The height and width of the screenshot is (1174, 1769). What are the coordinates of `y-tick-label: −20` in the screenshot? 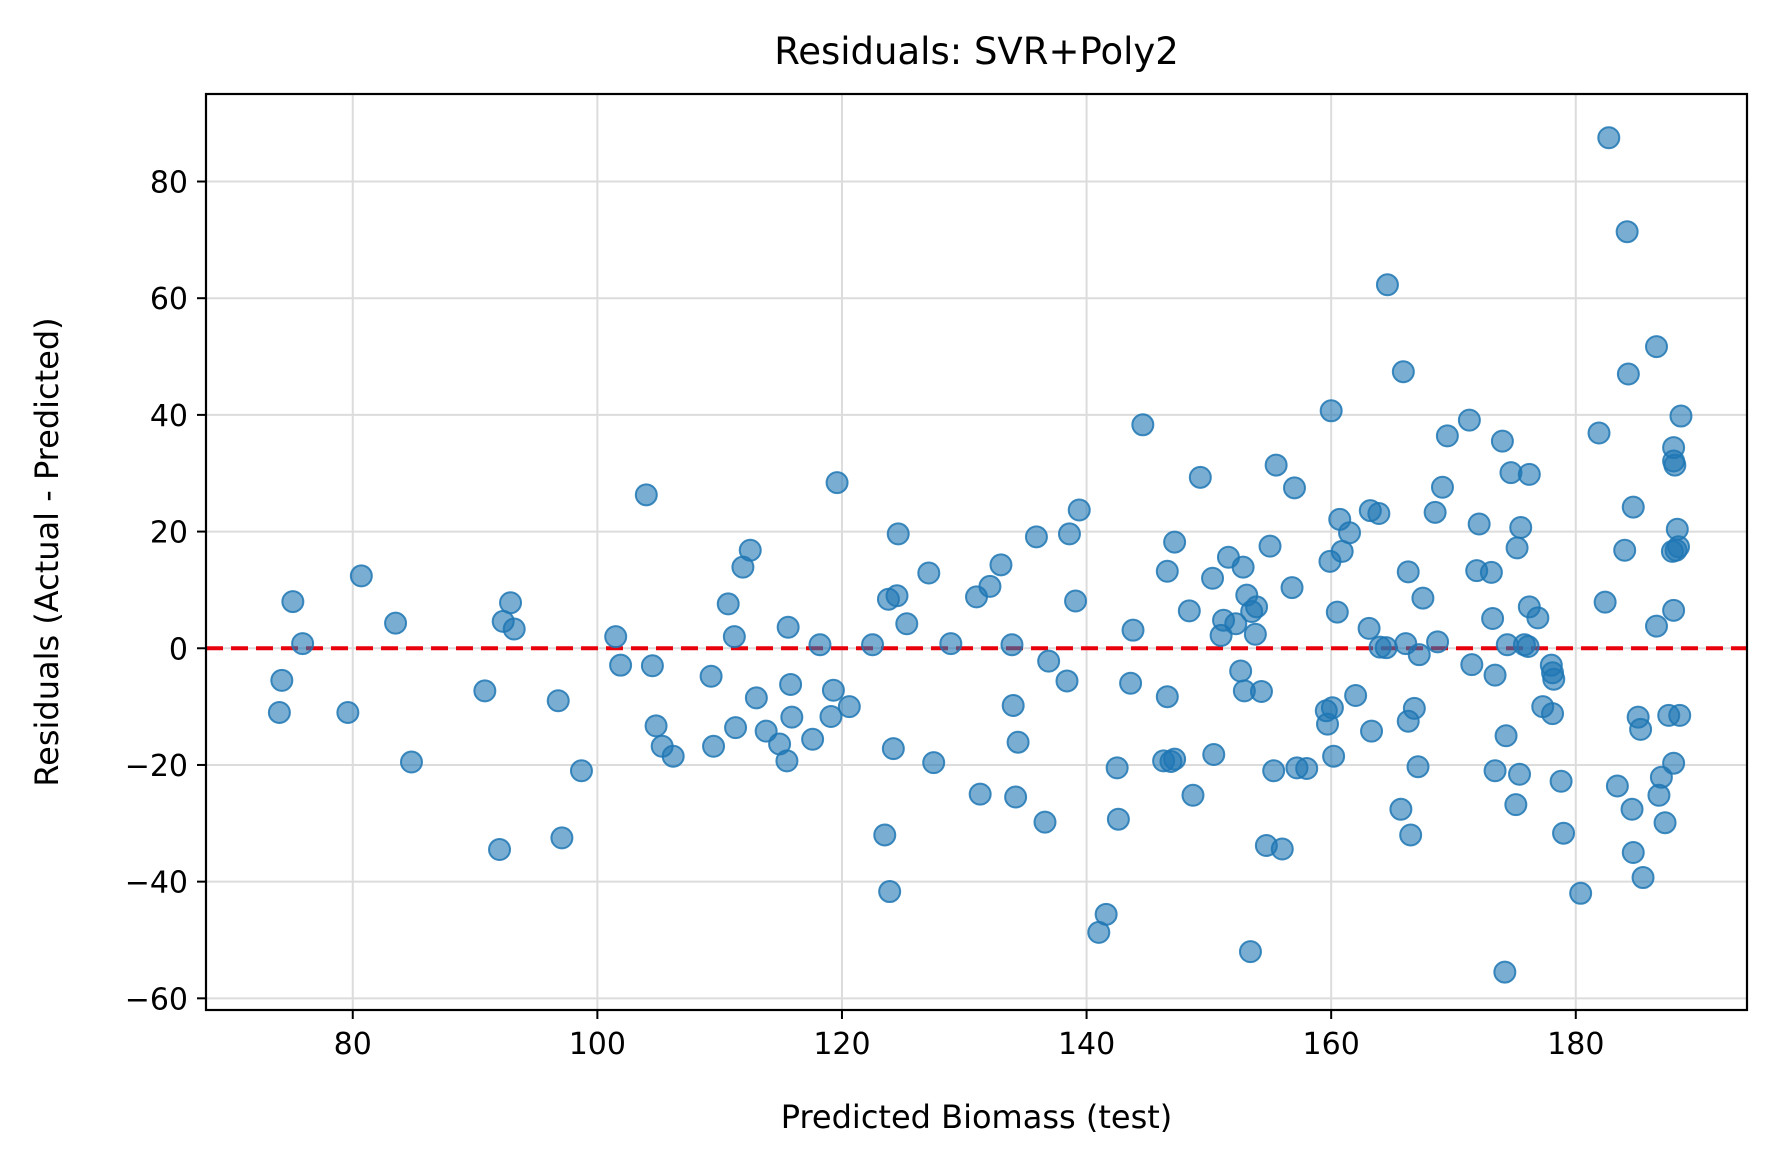 It's located at (156, 766).